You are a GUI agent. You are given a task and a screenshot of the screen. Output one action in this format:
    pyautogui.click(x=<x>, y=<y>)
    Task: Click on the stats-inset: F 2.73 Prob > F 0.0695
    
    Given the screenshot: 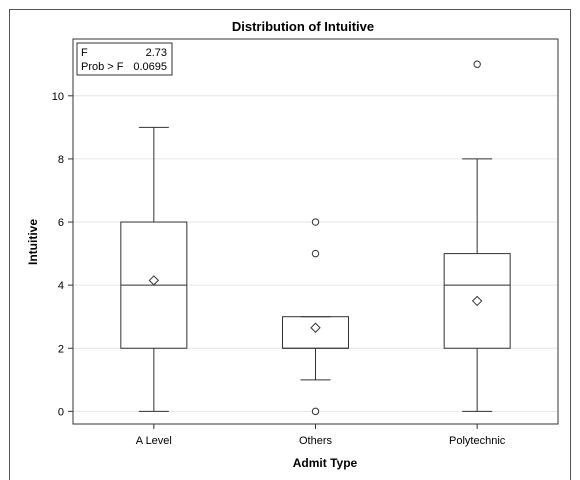 What is the action you would take?
    pyautogui.click(x=124, y=59)
    